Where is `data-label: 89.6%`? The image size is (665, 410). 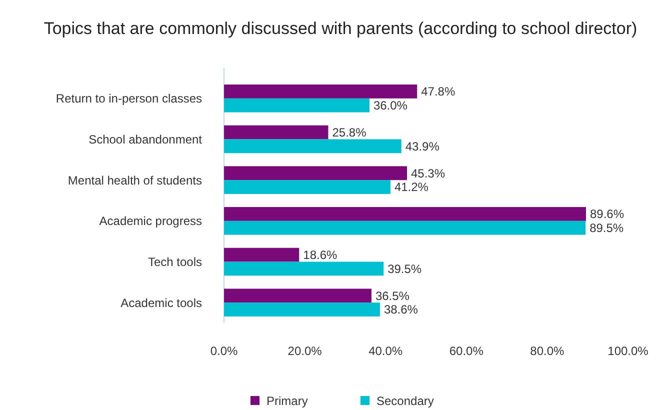
data-label: 89.6% is located at coordinates (607, 214).